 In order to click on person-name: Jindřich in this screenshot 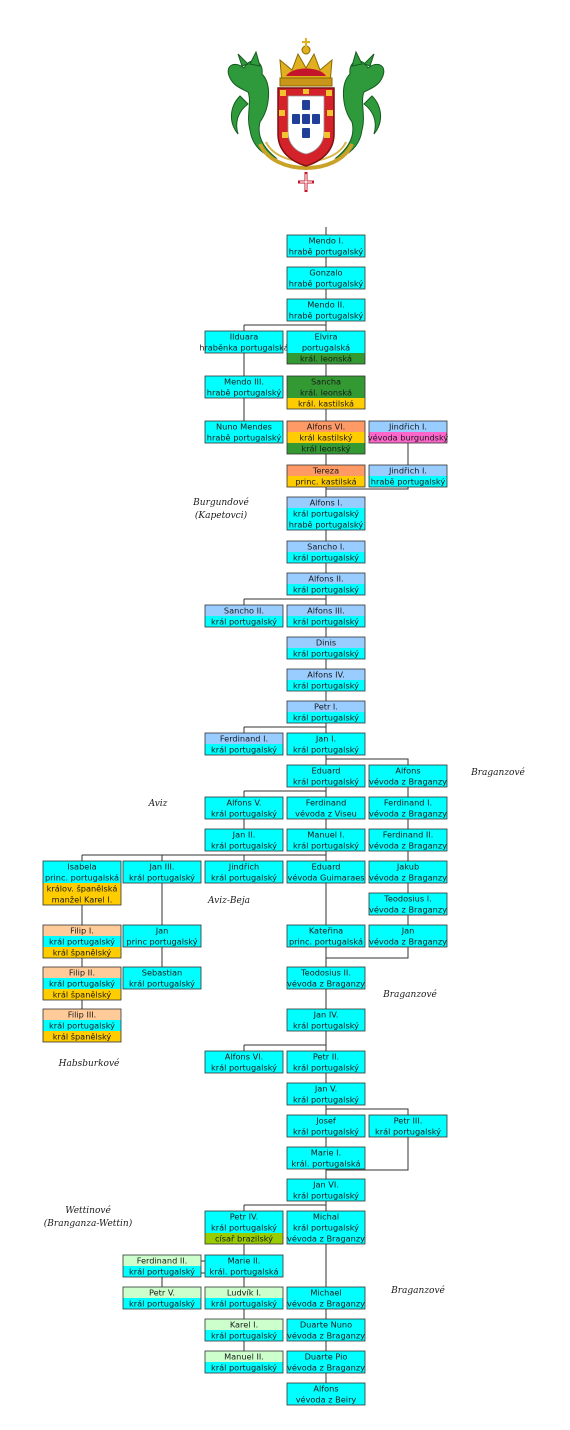, I will do `click(243, 867)`.